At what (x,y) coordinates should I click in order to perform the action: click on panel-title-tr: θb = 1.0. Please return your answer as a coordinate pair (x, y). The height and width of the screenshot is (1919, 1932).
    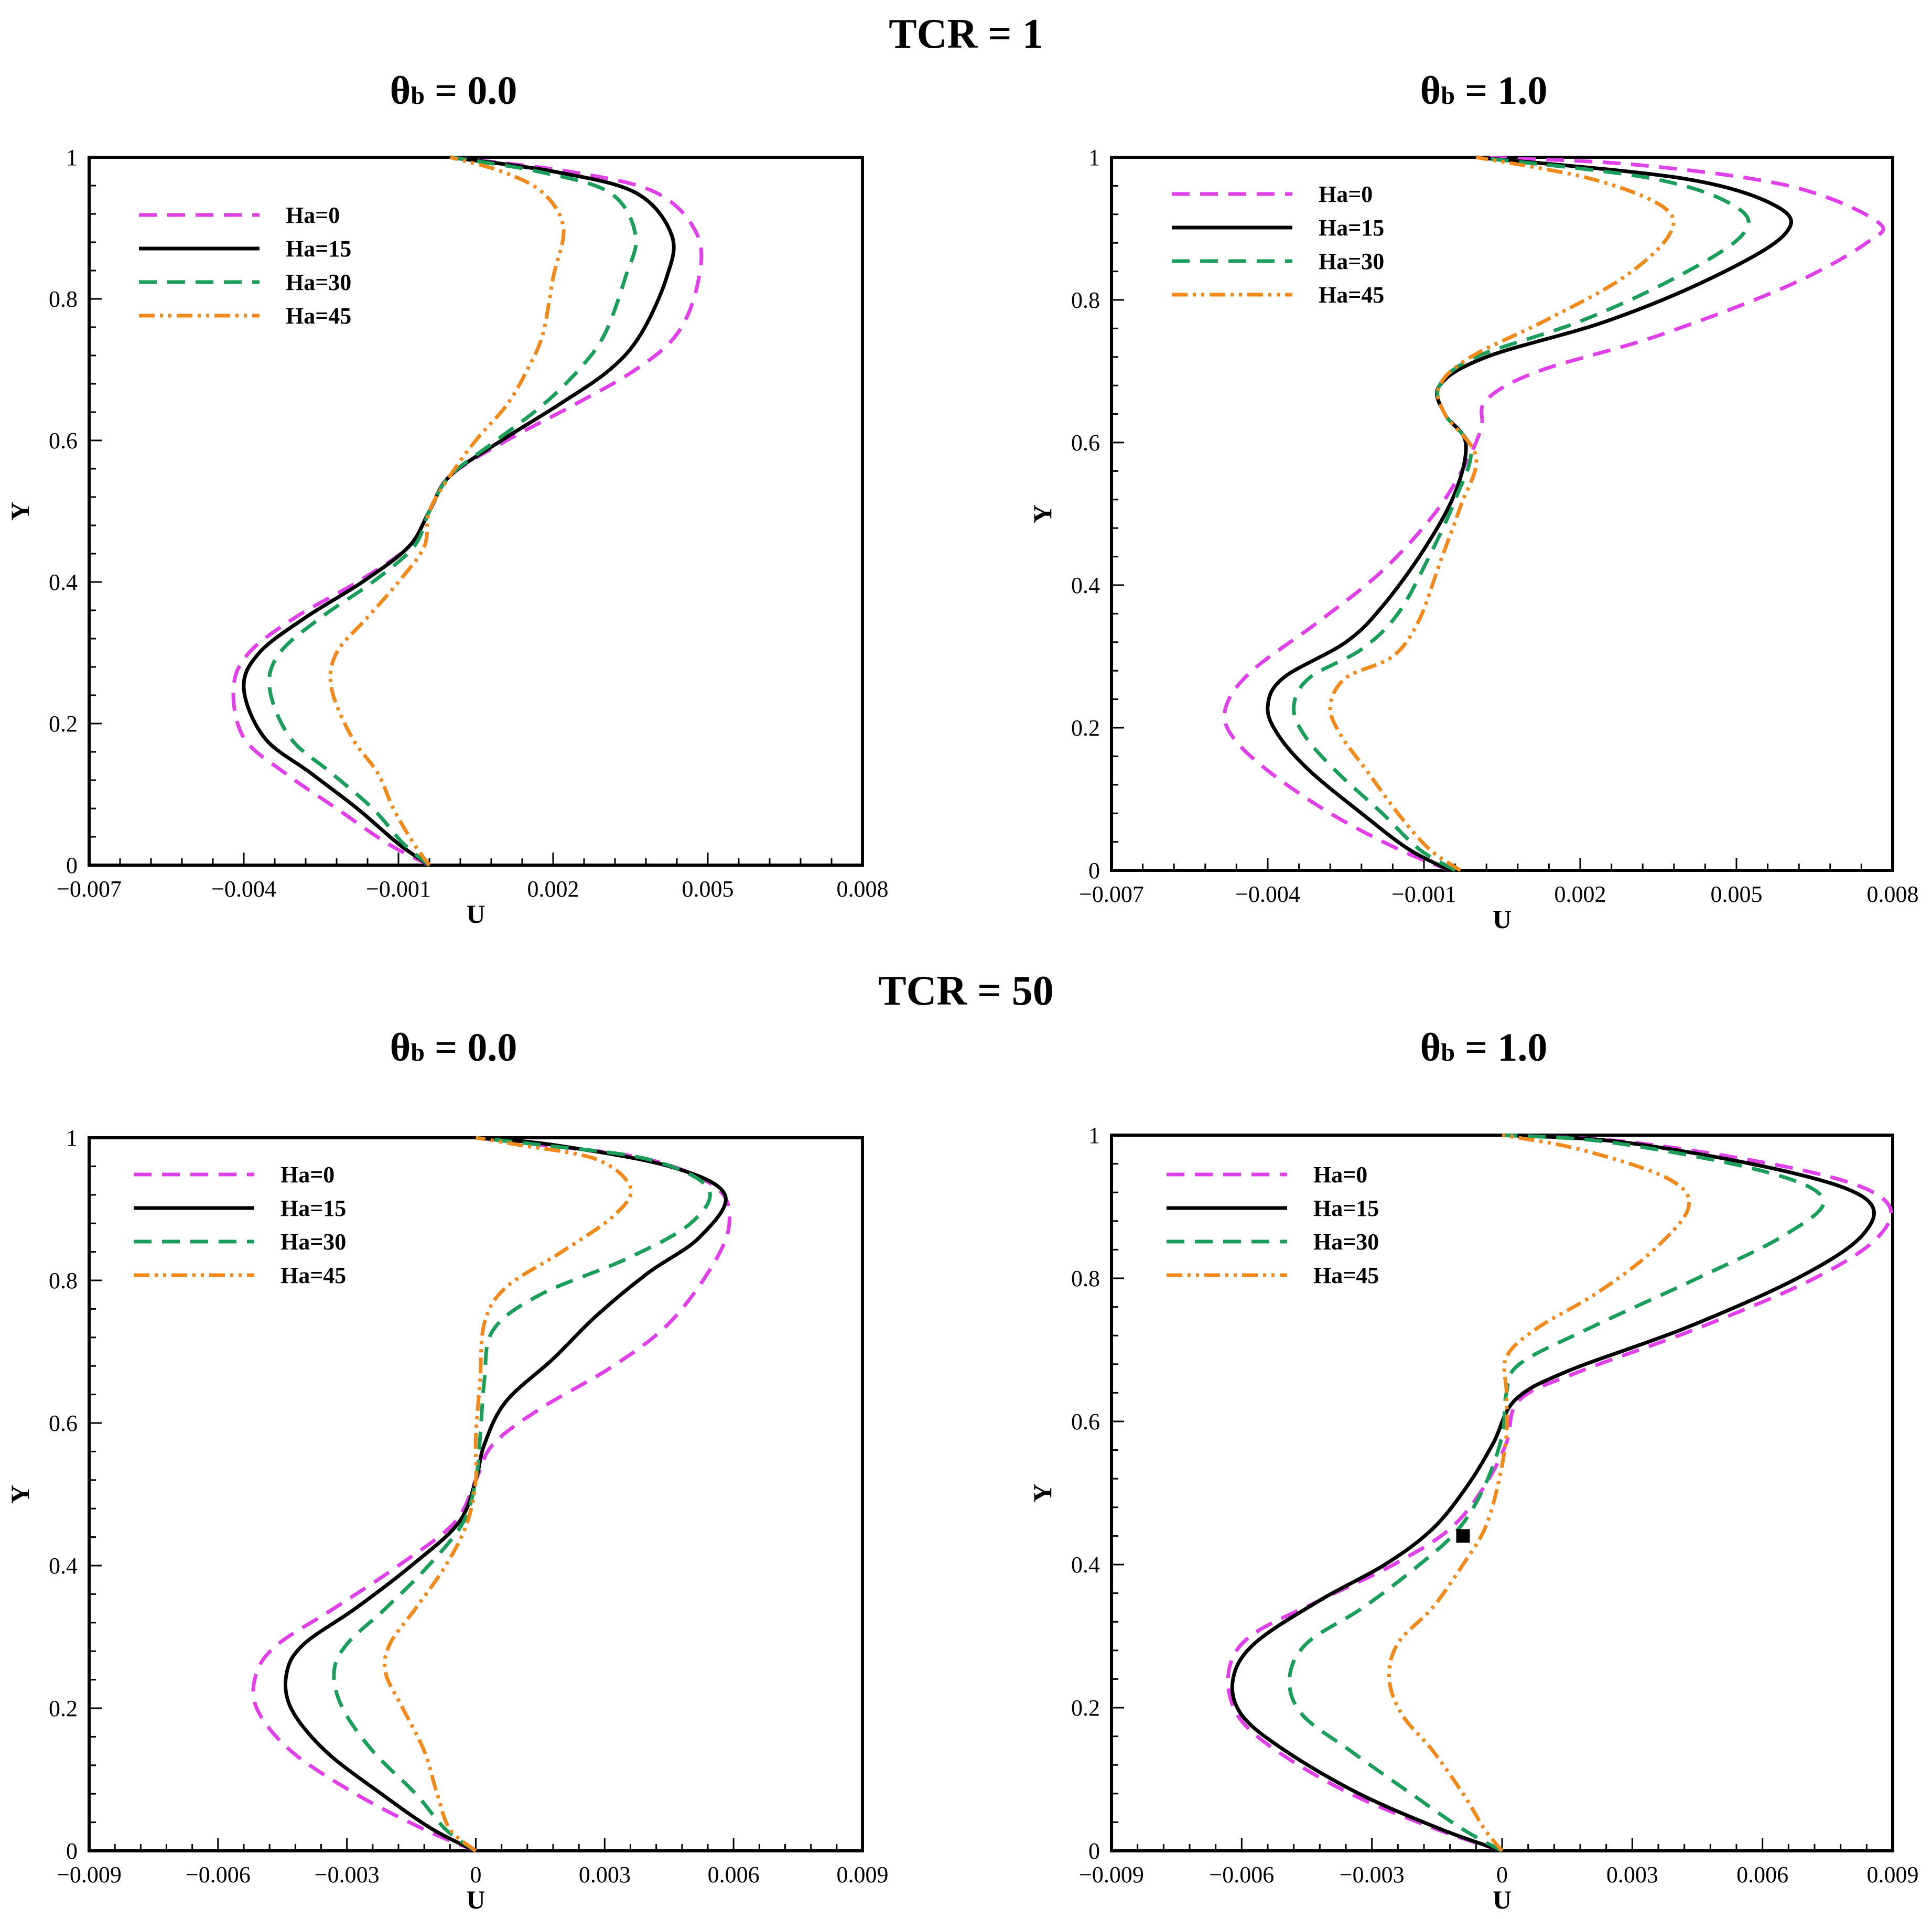
    Looking at the image, I should click on (1484, 91).